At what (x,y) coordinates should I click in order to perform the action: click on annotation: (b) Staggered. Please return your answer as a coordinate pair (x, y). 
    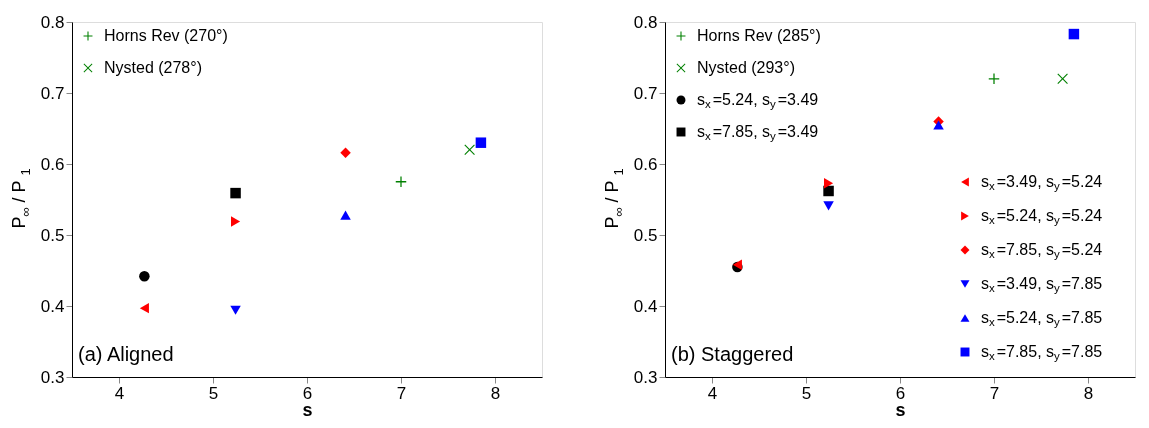
    Looking at the image, I should click on (732, 354).